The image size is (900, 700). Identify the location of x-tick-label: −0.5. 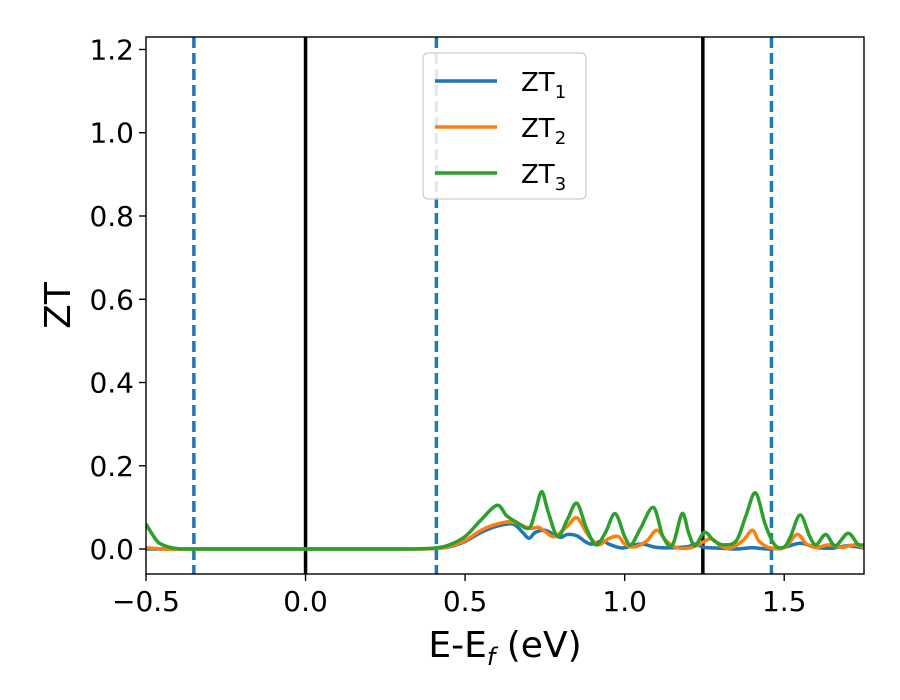
(146, 601).